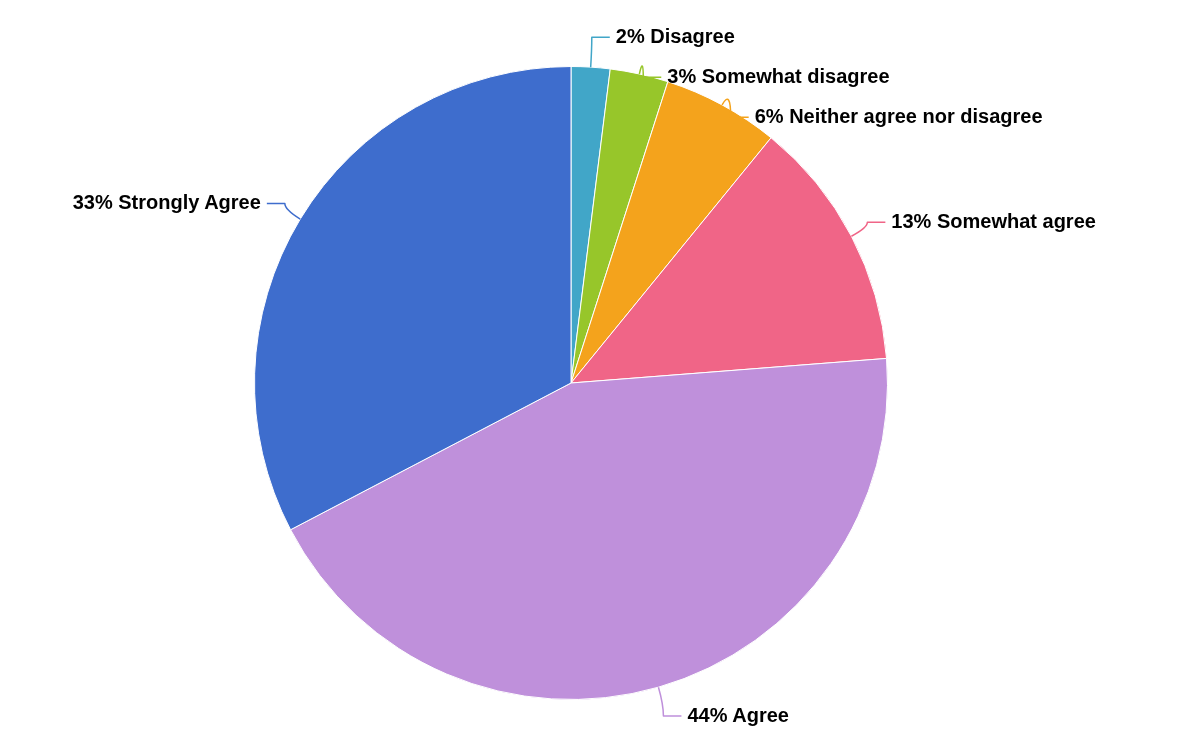 The height and width of the screenshot is (753, 1187). What do you see at coordinates (898, 115) in the screenshot?
I see `slice-label: 6% Neither agree nor disagree` at bounding box center [898, 115].